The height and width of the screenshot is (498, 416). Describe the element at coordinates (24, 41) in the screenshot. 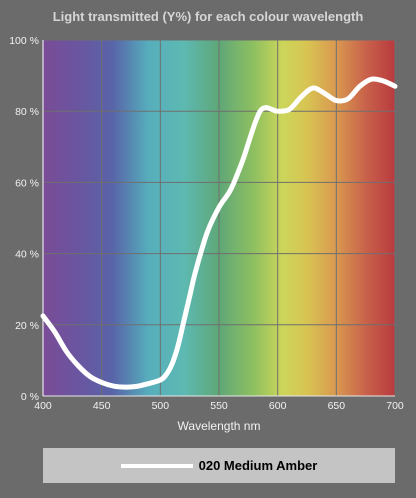

I see `y-tick-label: 100 %` at that location.